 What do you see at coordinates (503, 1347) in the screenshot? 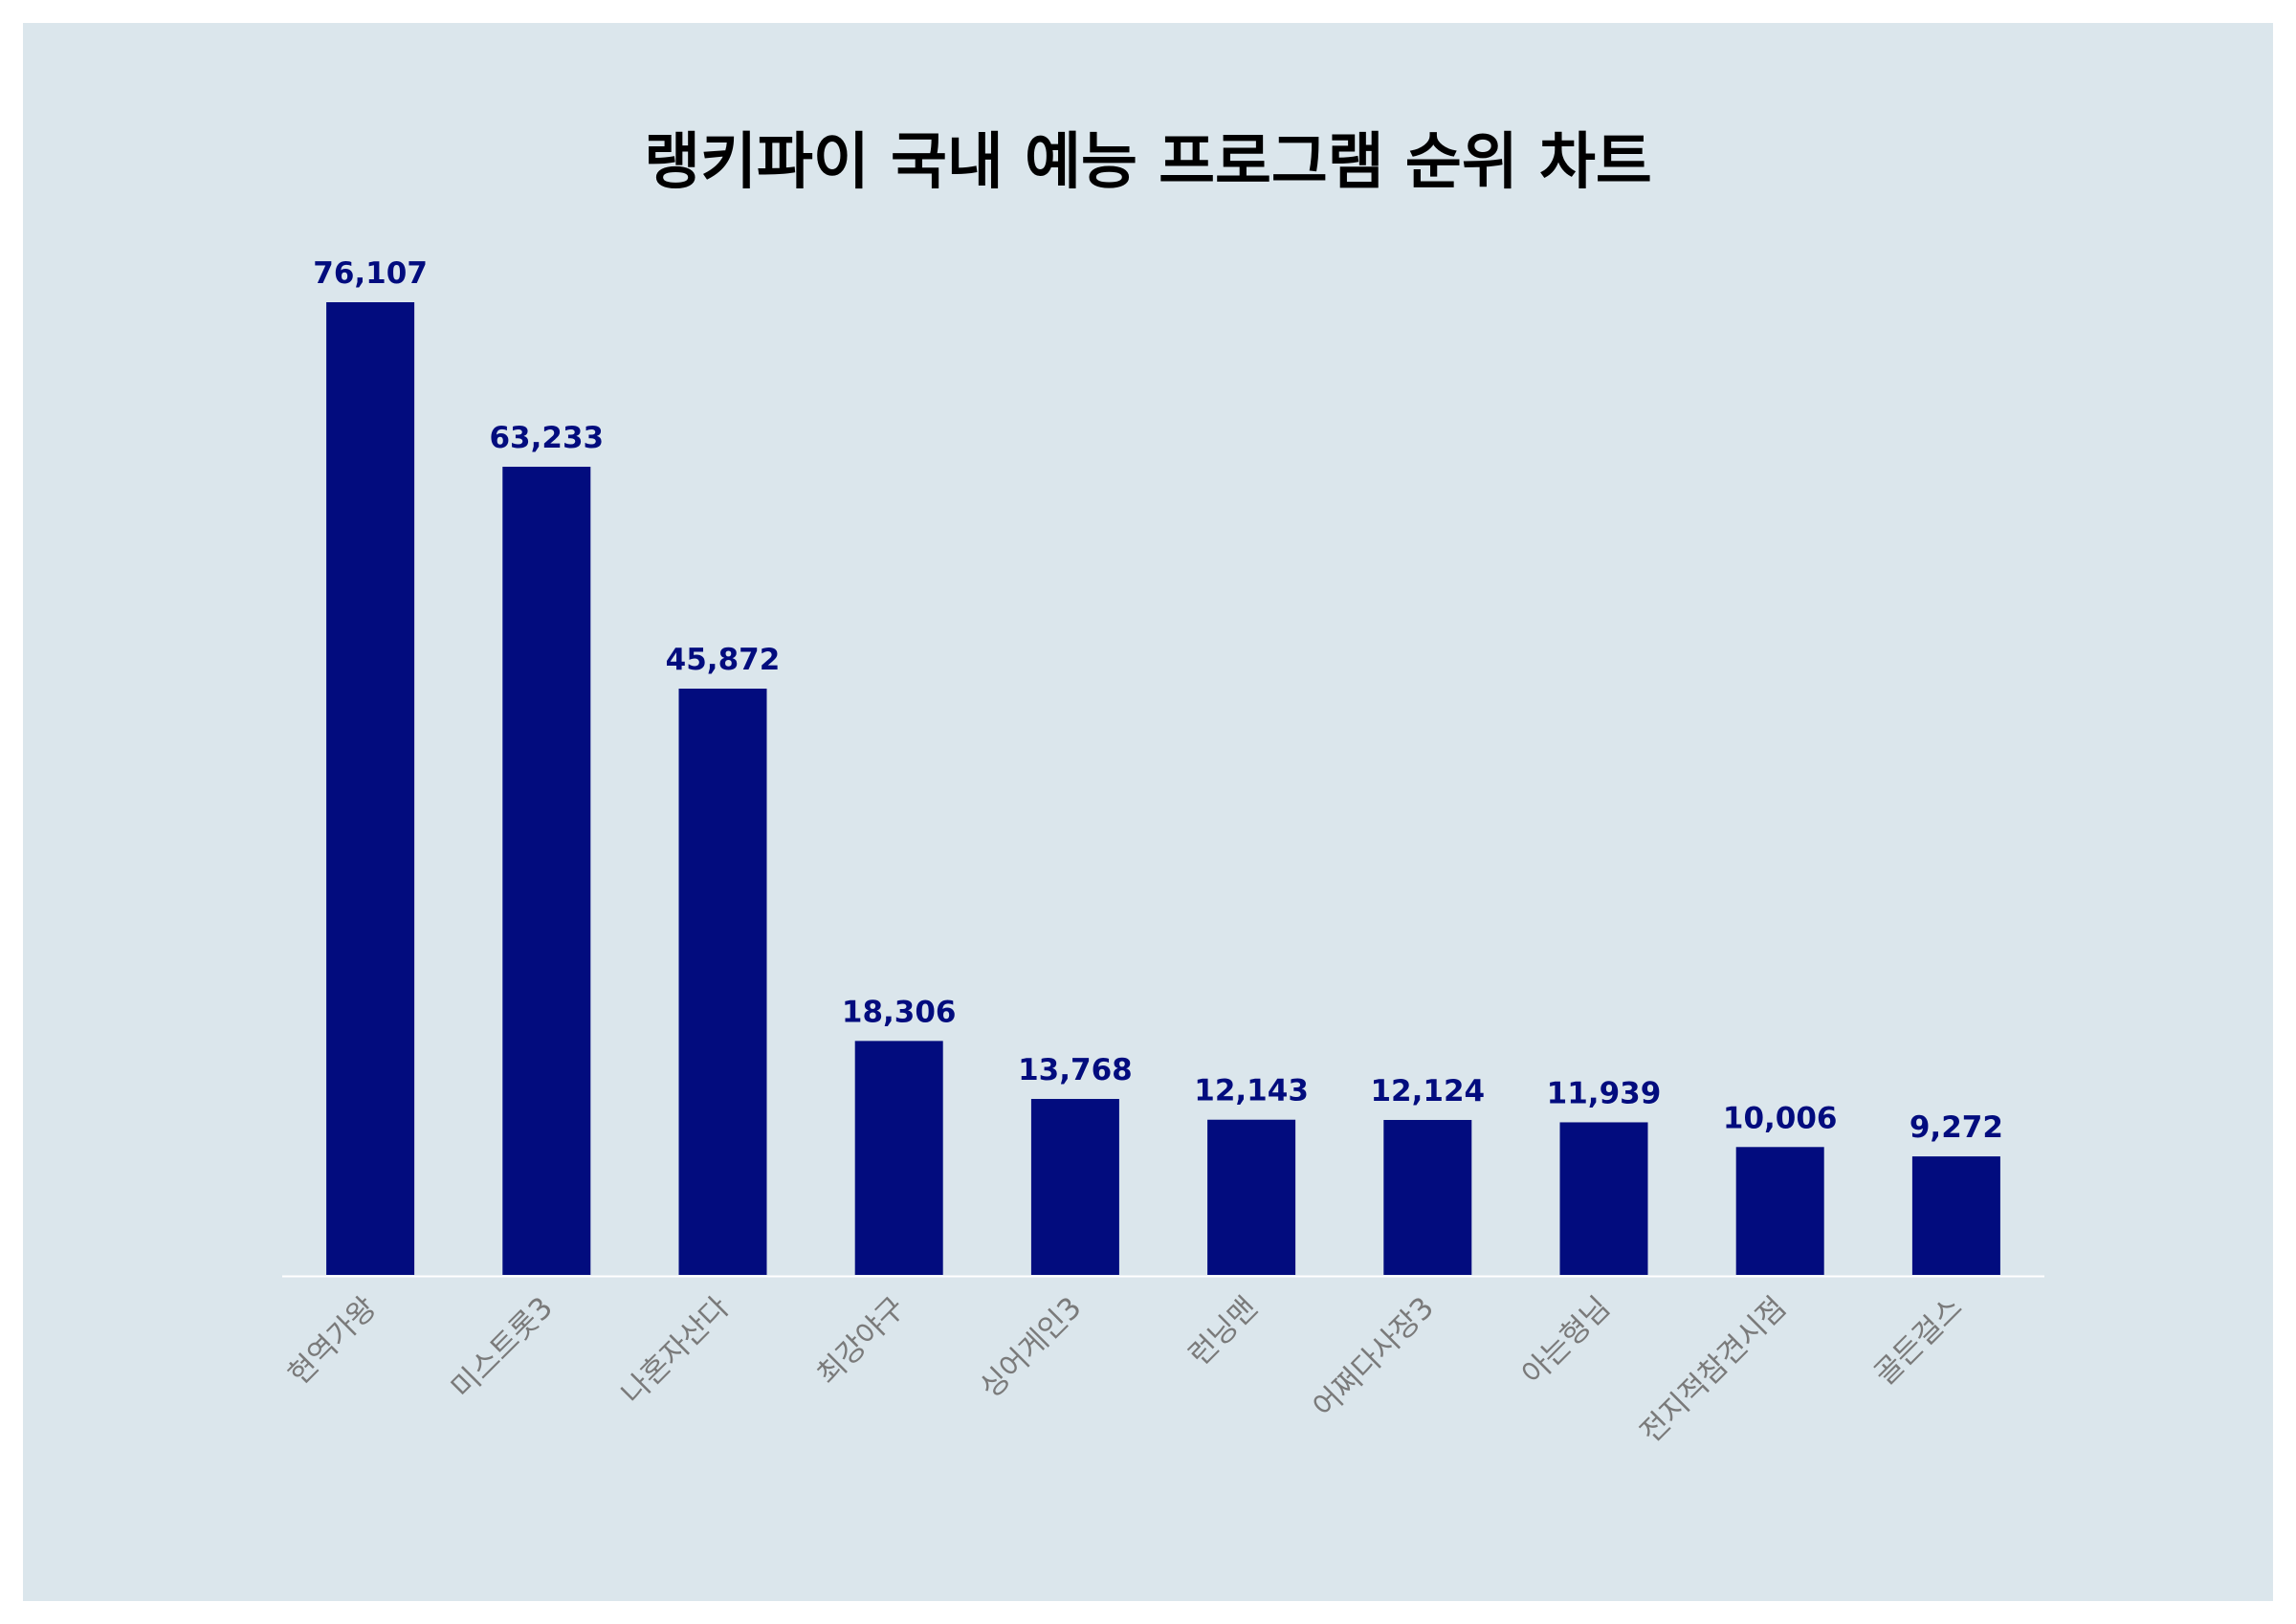
I see `x-tick-label-2: 미스트롯3` at bounding box center [503, 1347].